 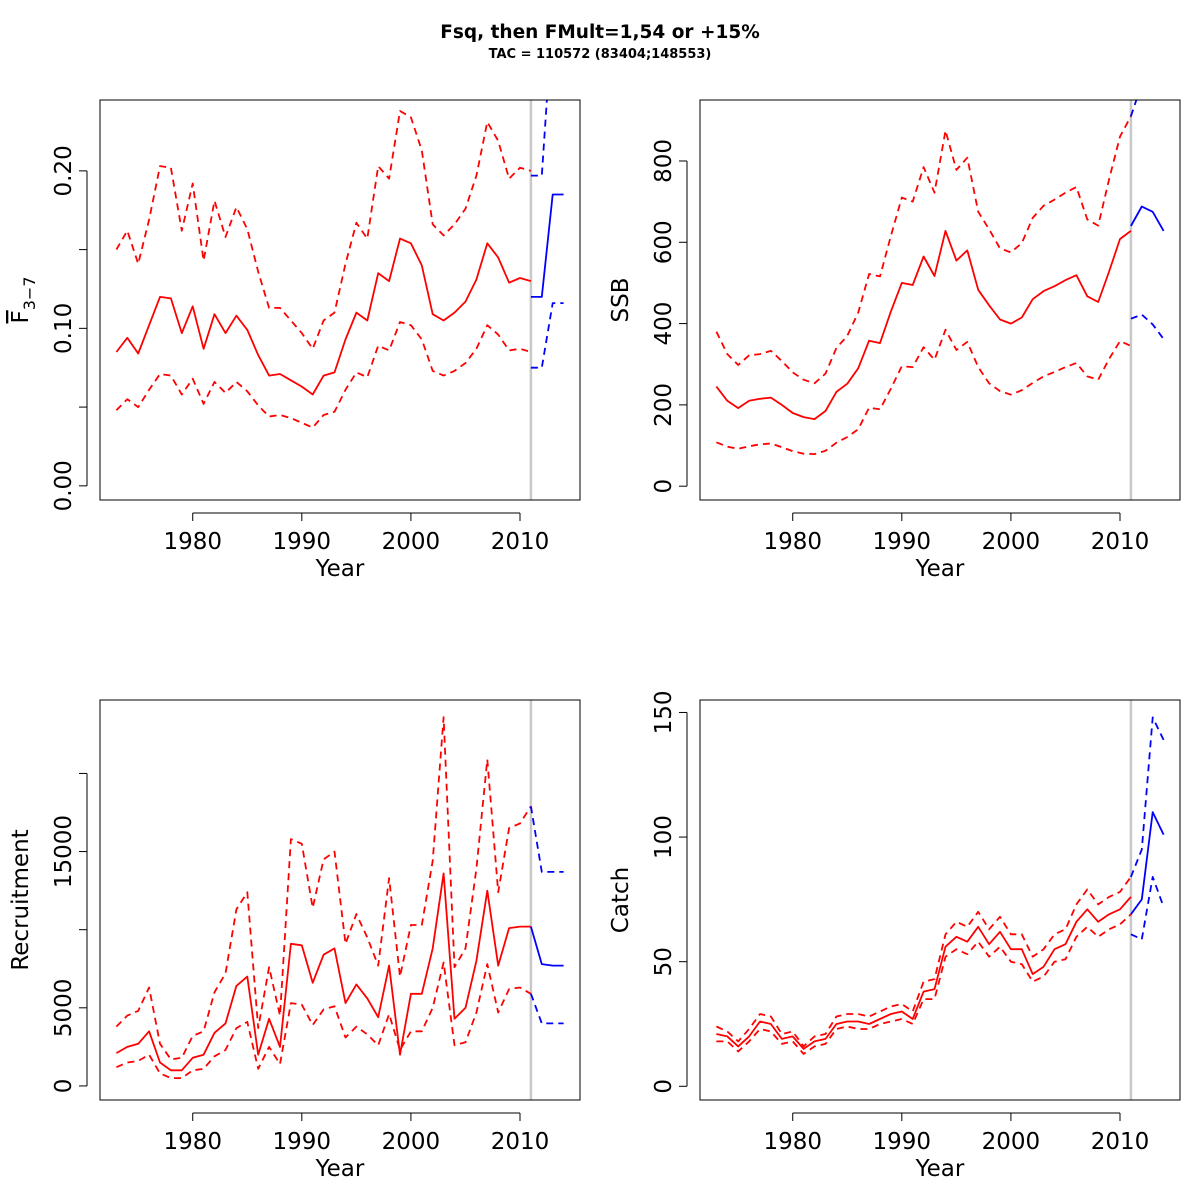 What do you see at coordinates (664, 242) in the screenshot?
I see `y-tick-label: 600` at bounding box center [664, 242].